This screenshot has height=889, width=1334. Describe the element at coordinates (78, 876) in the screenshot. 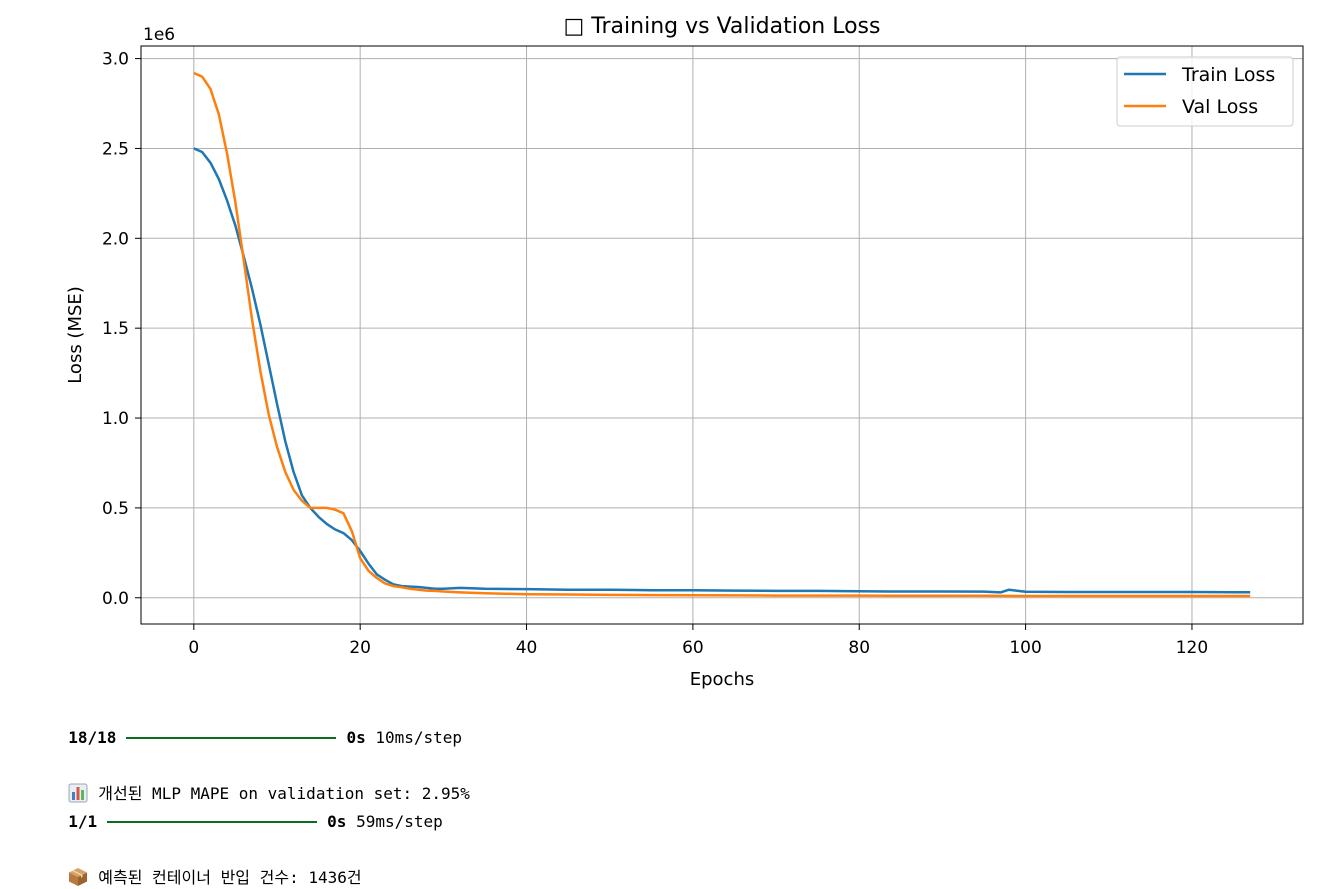

I see `package-icon` at that location.